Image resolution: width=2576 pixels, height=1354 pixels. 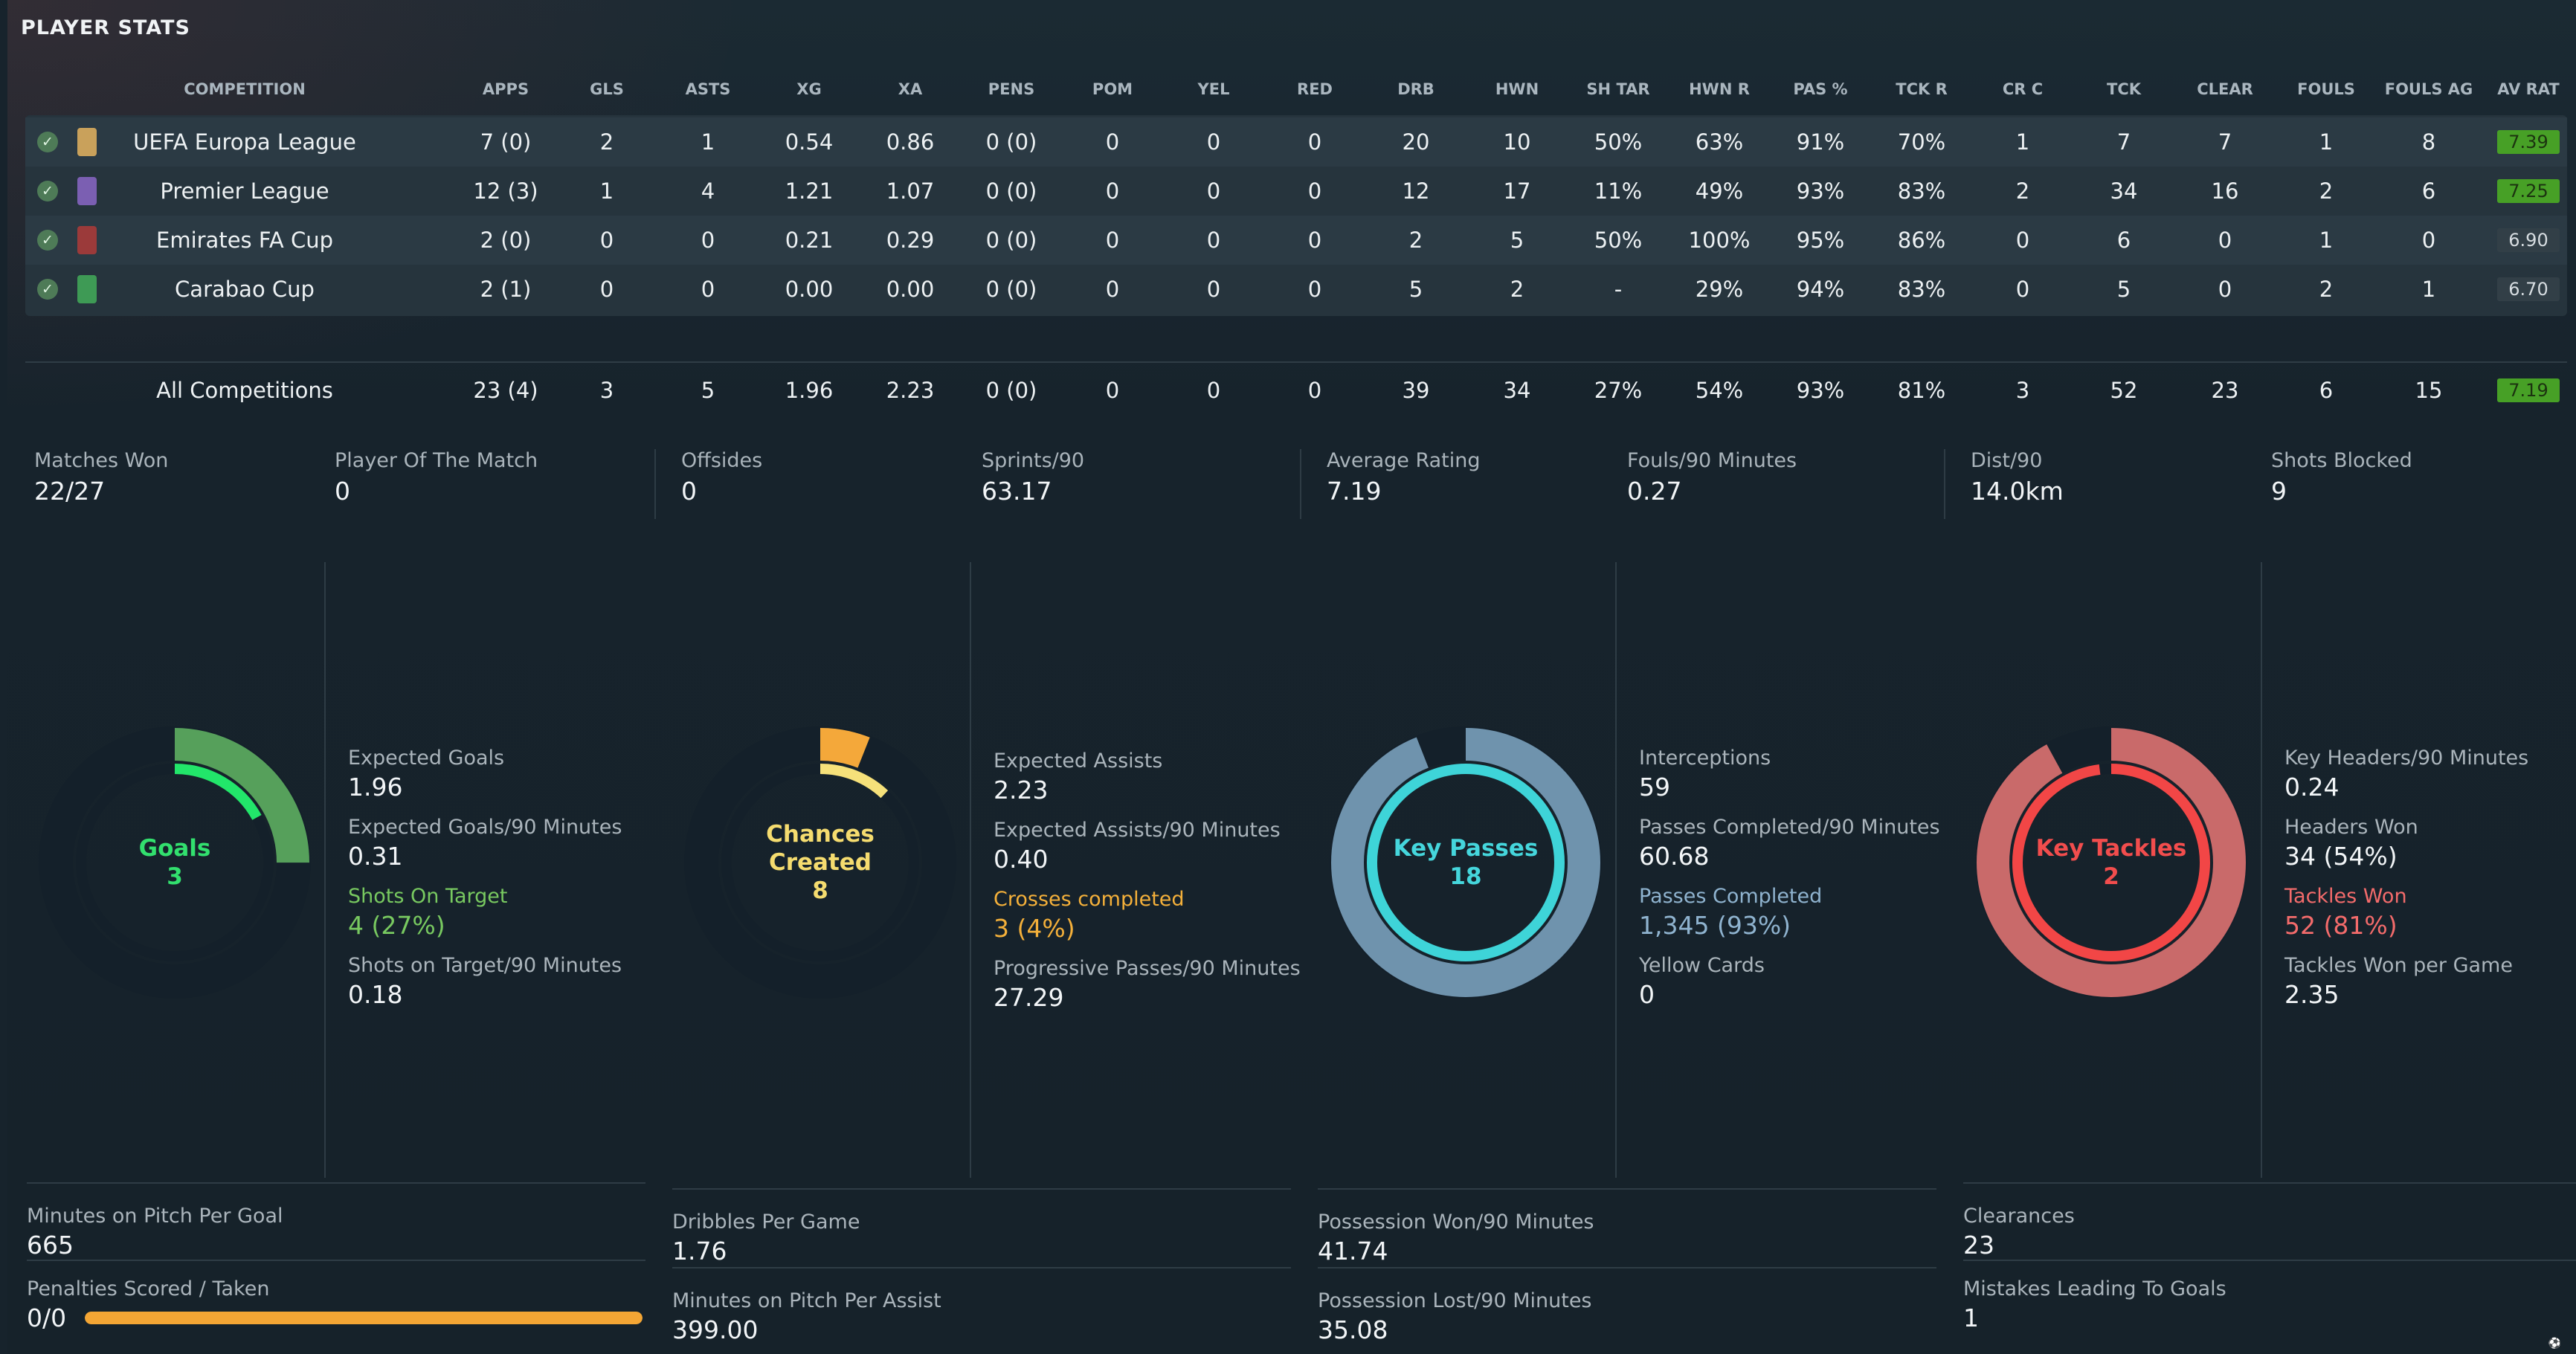 I want to click on stat-cell-fouls: 1, so click(x=2326, y=142).